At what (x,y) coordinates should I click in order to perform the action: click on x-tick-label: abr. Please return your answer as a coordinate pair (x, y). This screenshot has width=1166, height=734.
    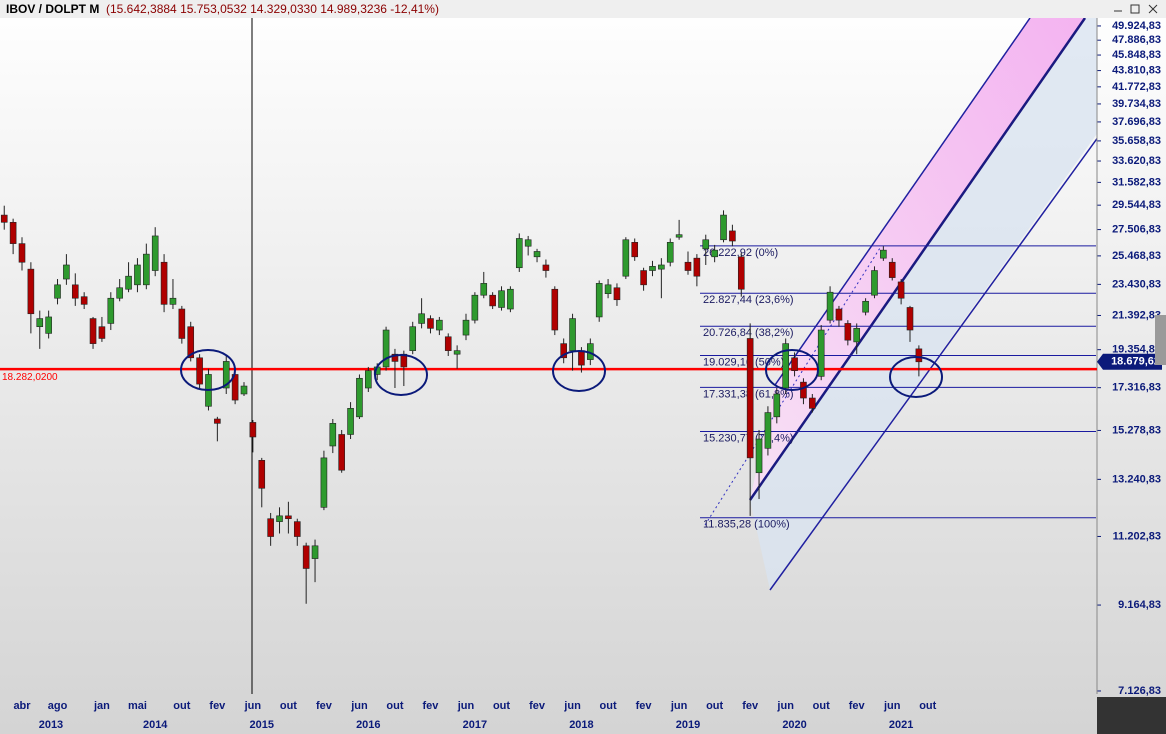
    Looking at the image, I should click on (22, 706).